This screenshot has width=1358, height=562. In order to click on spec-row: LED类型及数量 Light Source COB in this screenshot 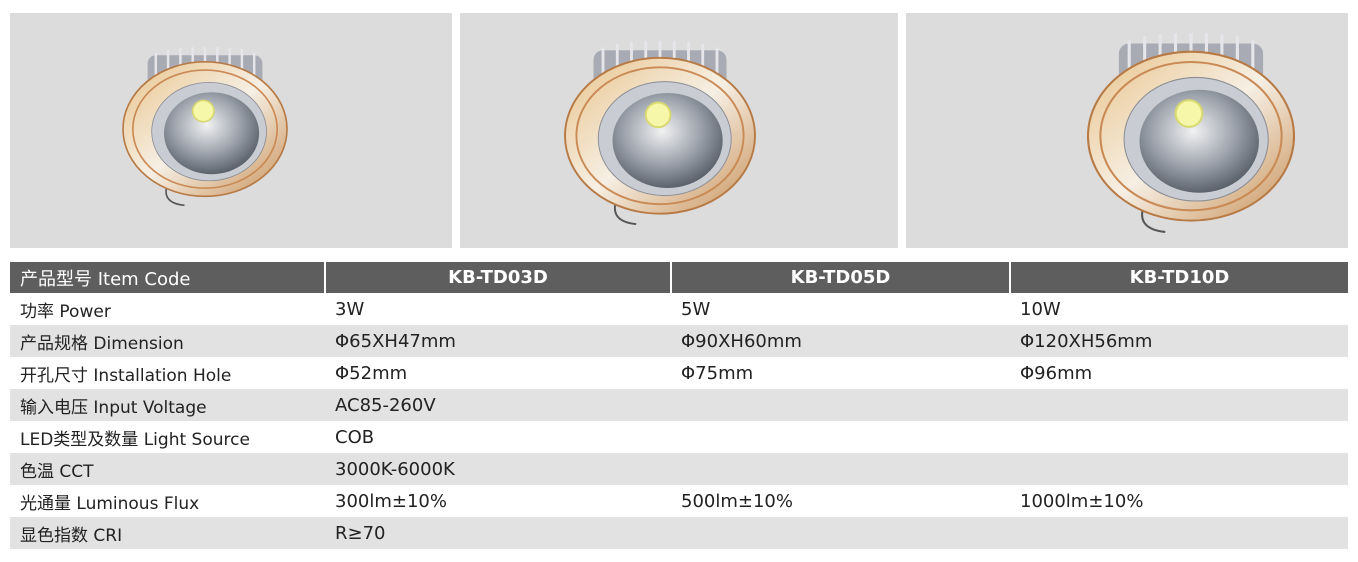, I will do `click(679, 437)`.